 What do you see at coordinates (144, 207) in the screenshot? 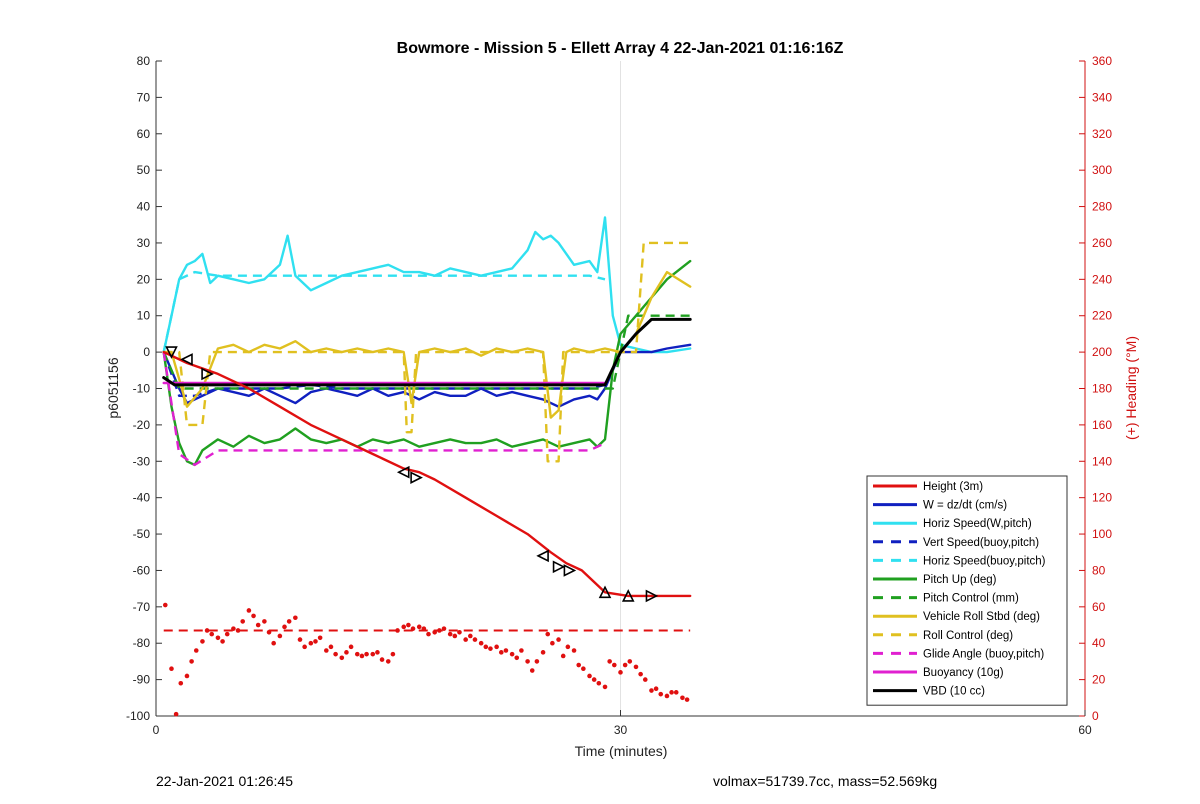
I see `y-tick-label: 40` at bounding box center [144, 207].